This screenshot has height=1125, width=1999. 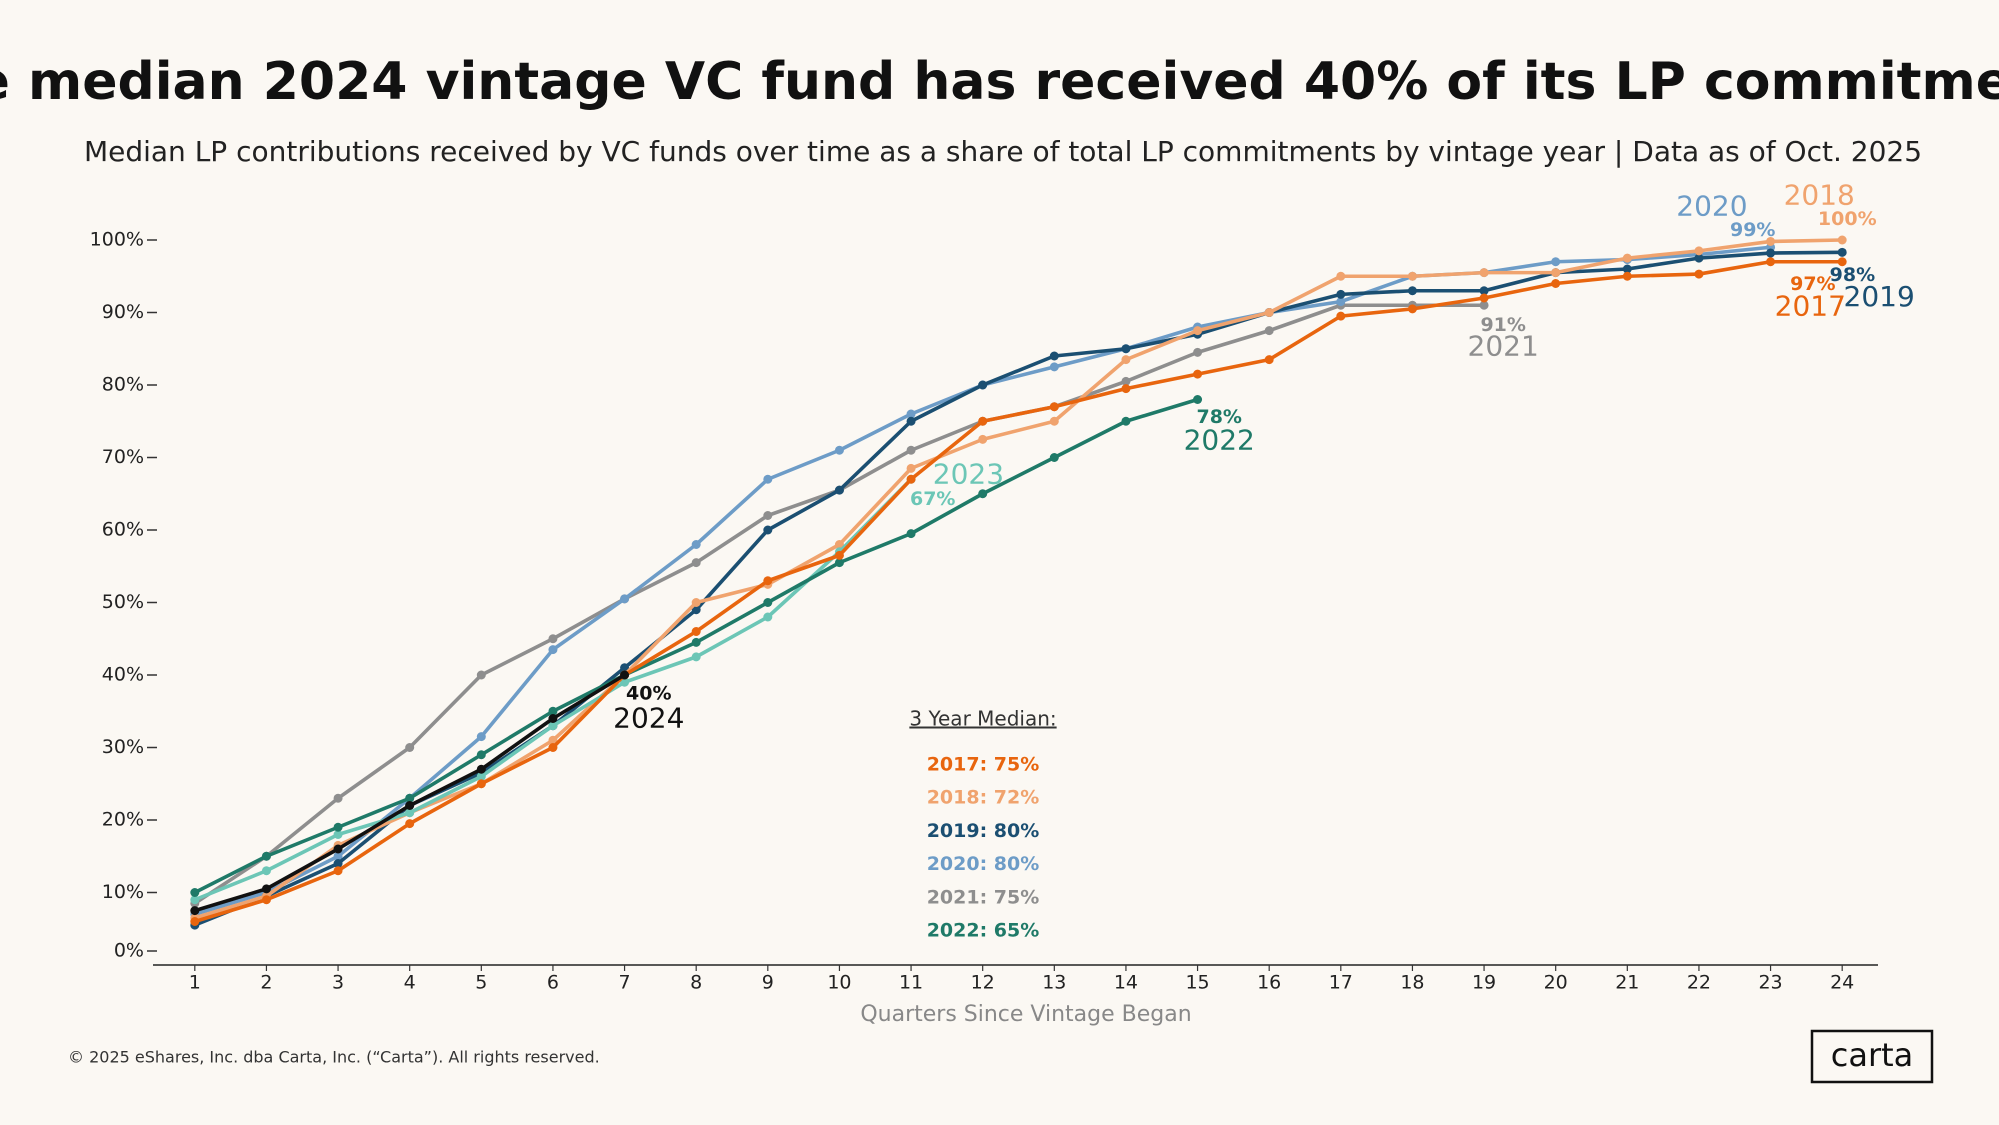 What do you see at coordinates (1556, 983) in the screenshot?
I see `x-tick-label: 20` at bounding box center [1556, 983].